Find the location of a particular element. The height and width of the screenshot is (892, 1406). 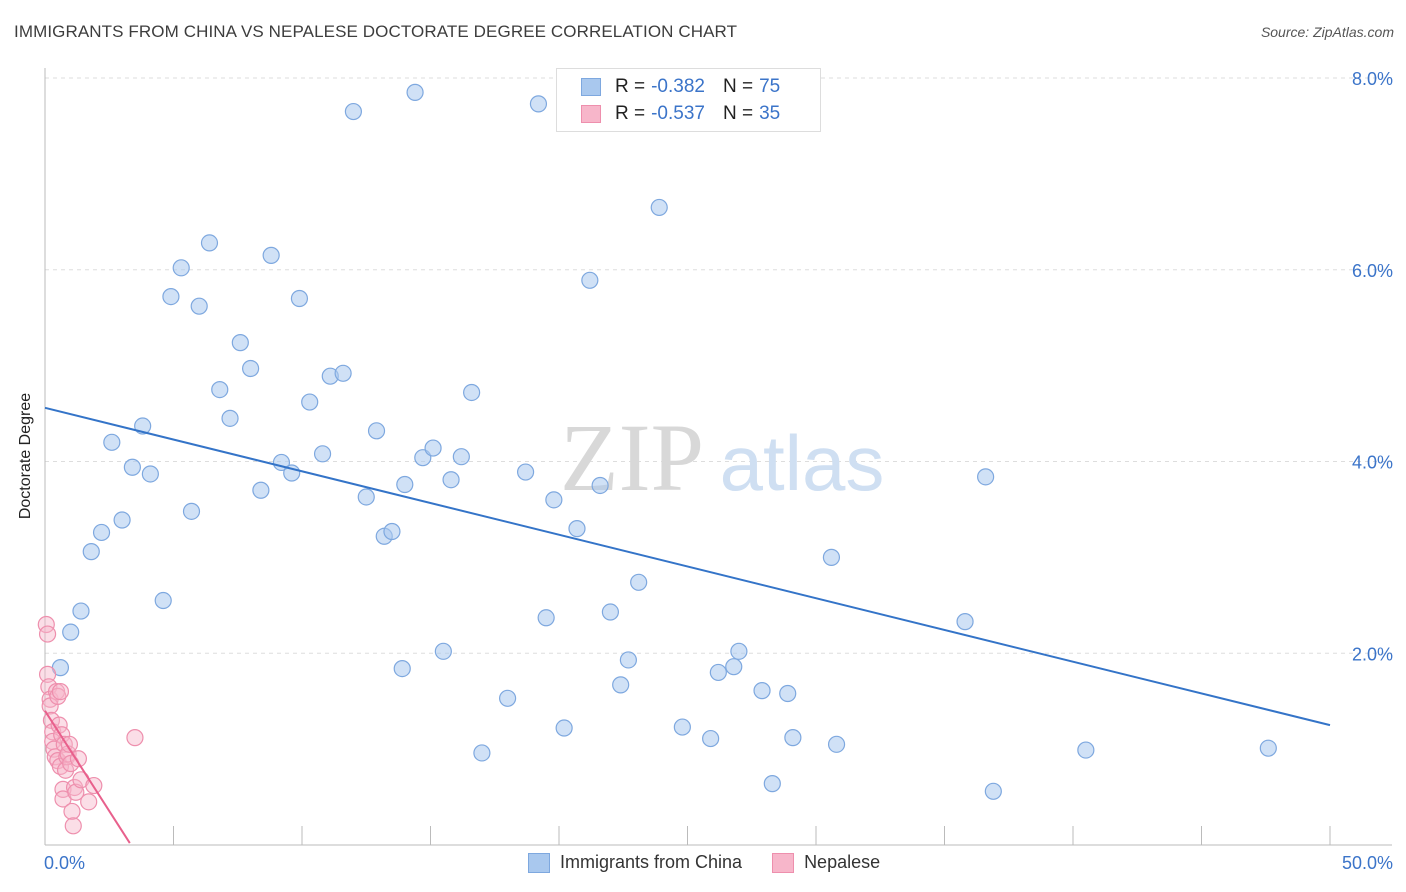

legend-label-china: Immigrants from China is located at coordinates (651, 862).